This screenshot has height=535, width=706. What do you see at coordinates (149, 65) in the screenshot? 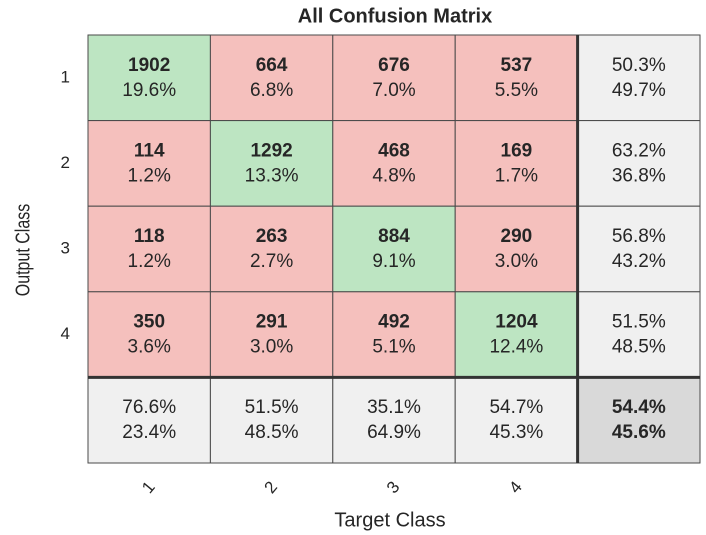
I see `cell-count: 1902` at bounding box center [149, 65].